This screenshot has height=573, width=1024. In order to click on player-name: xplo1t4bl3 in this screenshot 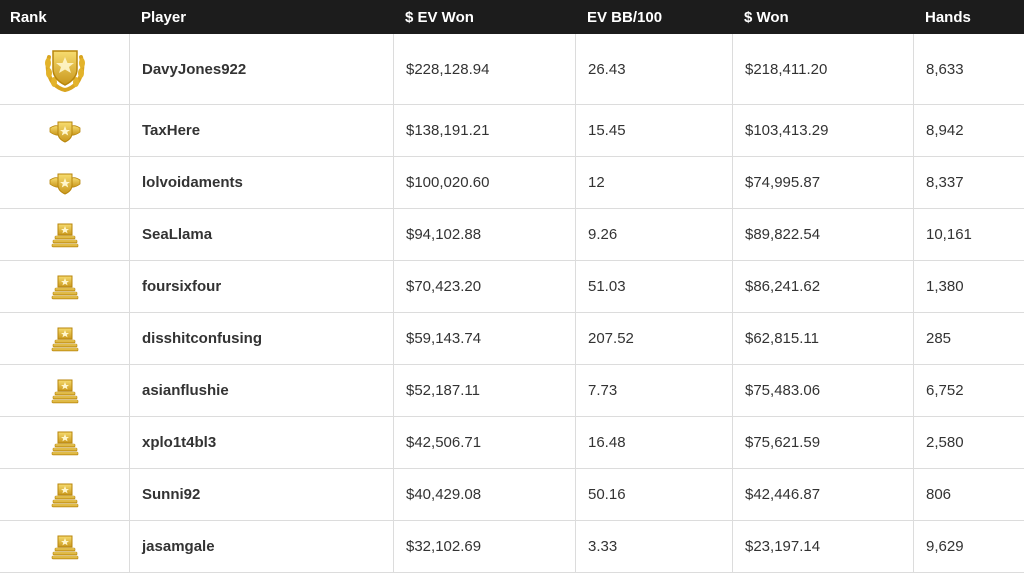, I will do `click(261, 442)`.